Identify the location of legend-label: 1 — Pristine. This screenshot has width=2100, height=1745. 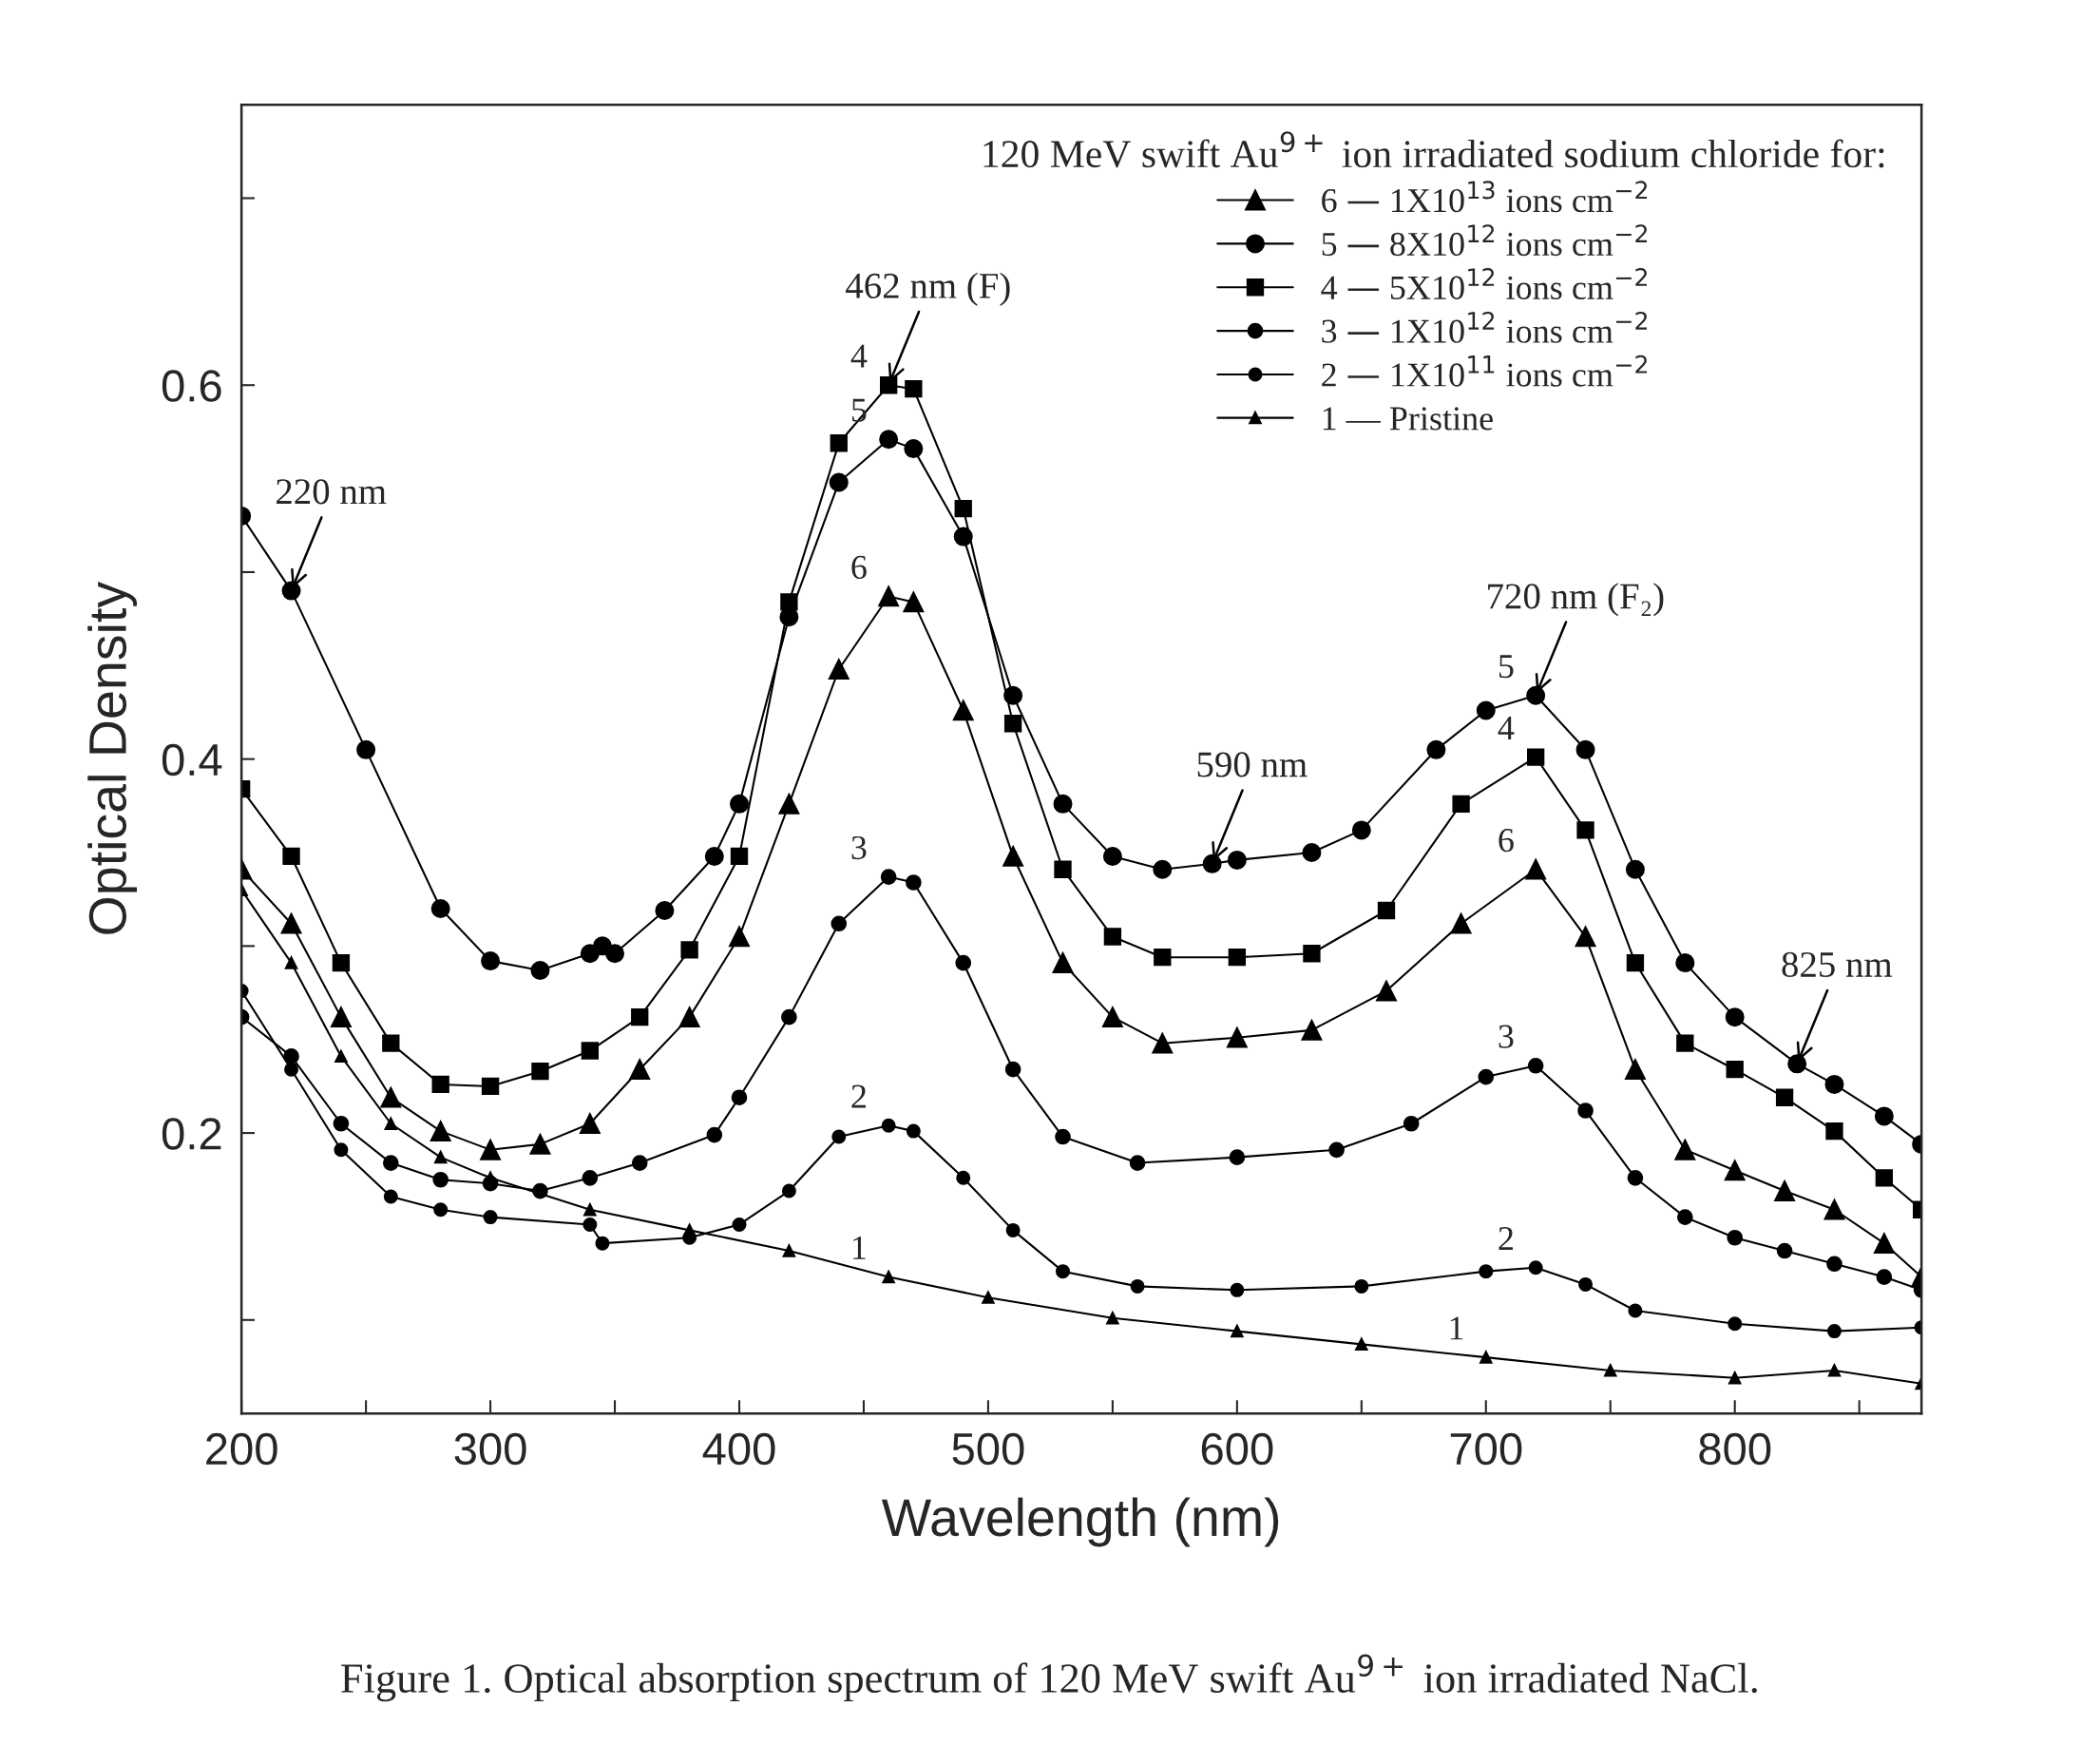
(1408, 419).